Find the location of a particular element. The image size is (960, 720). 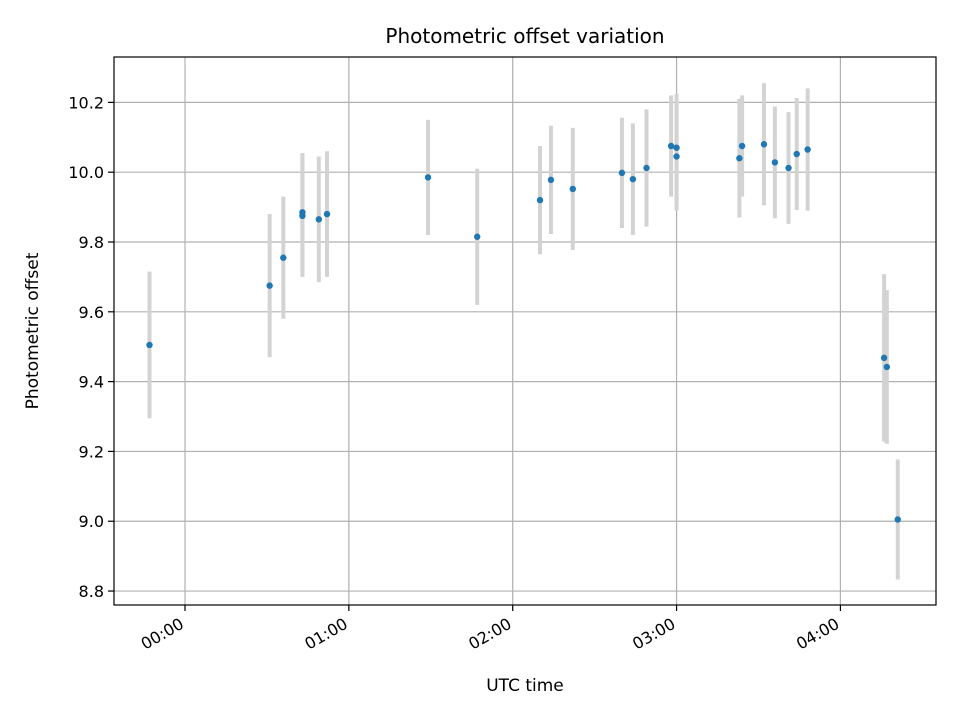

y-axis-ticks: 8.8 9.0 9.2 9.4 9.6 9.8 10.0 10.2 is located at coordinates (91, 347).